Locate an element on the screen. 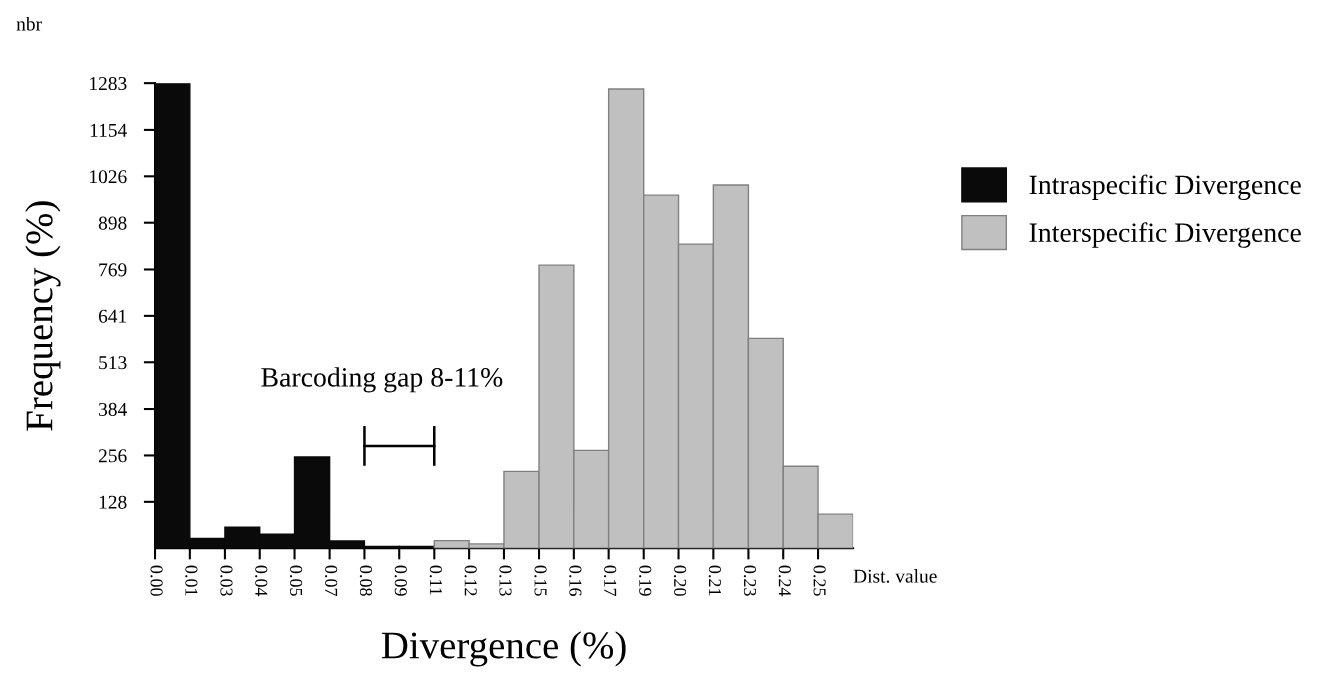  y-tick-label: 898 is located at coordinates (112, 223).